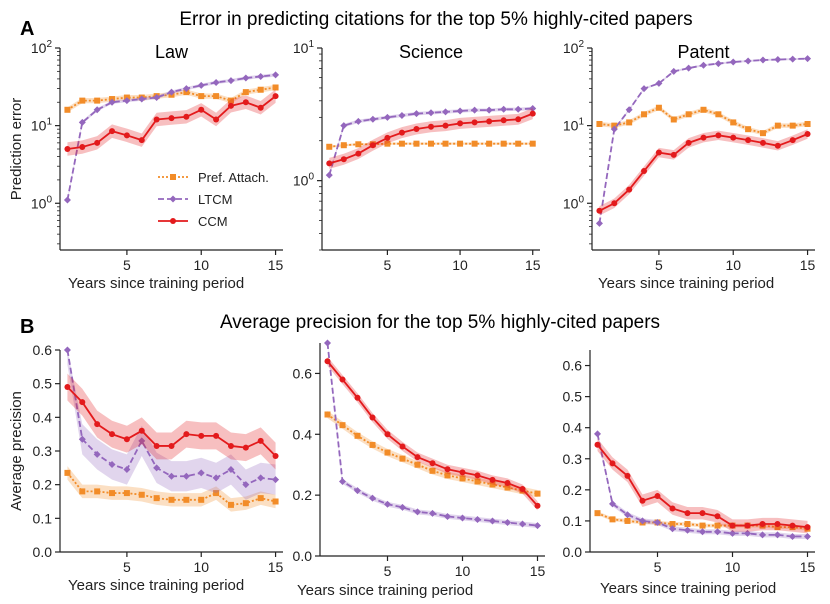 The height and width of the screenshot is (604, 830). What do you see at coordinates (573, 490) in the screenshot?
I see `y-tick-label: 0.2` at bounding box center [573, 490].